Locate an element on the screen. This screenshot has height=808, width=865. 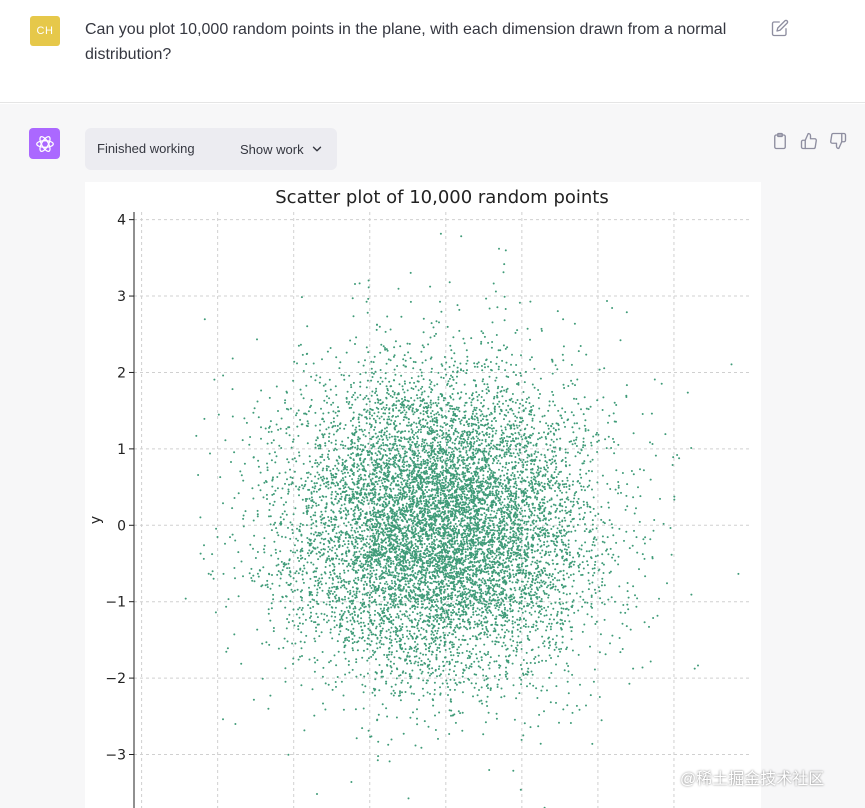
pencil-edit-icon is located at coordinates (780, 28).